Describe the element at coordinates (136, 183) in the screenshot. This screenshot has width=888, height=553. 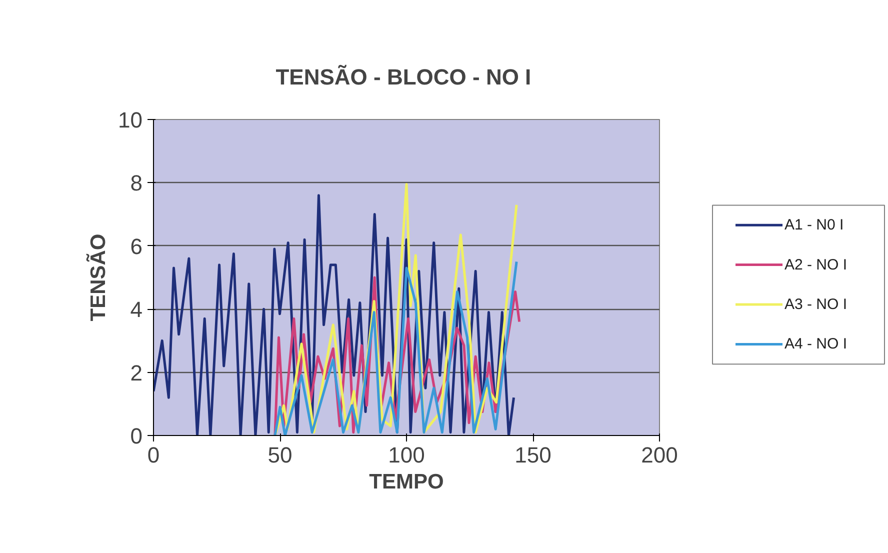
I see `y-tick-label: 8` at that location.